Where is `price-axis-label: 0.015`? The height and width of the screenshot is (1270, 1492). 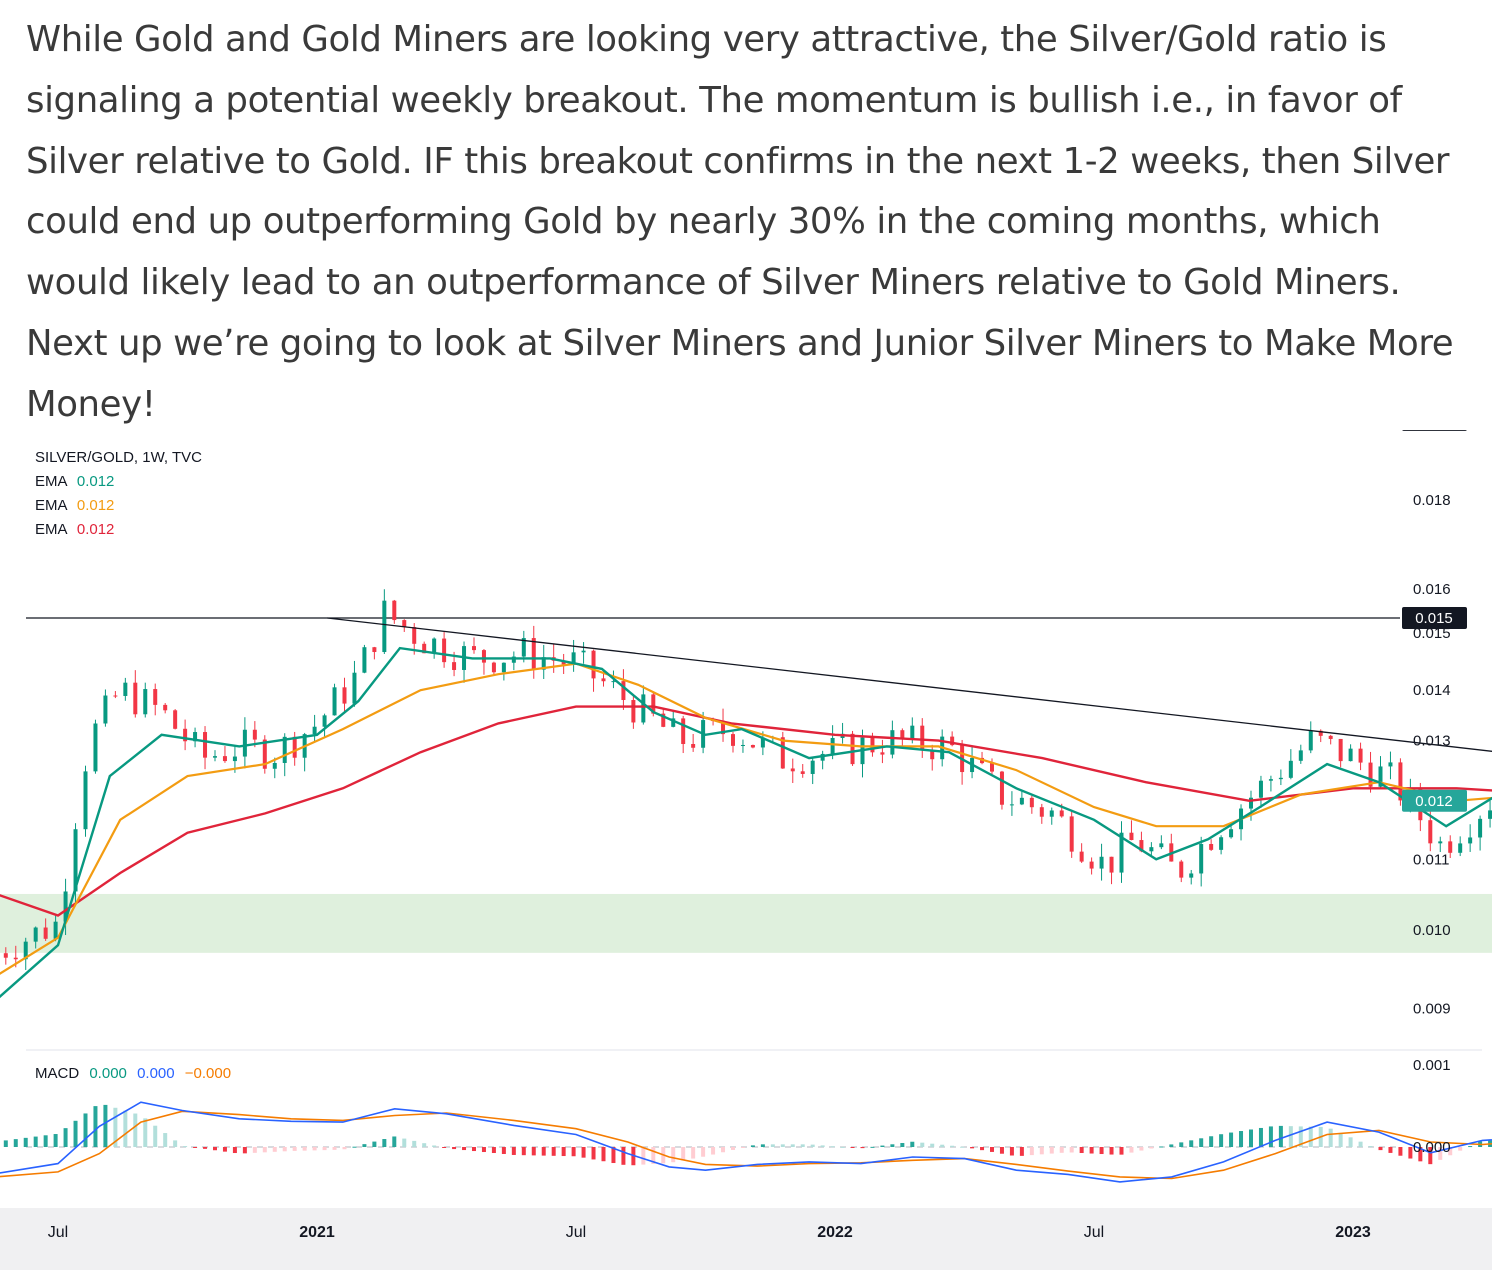
price-axis-label: 0.015 is located at coordinates (1432, 633).